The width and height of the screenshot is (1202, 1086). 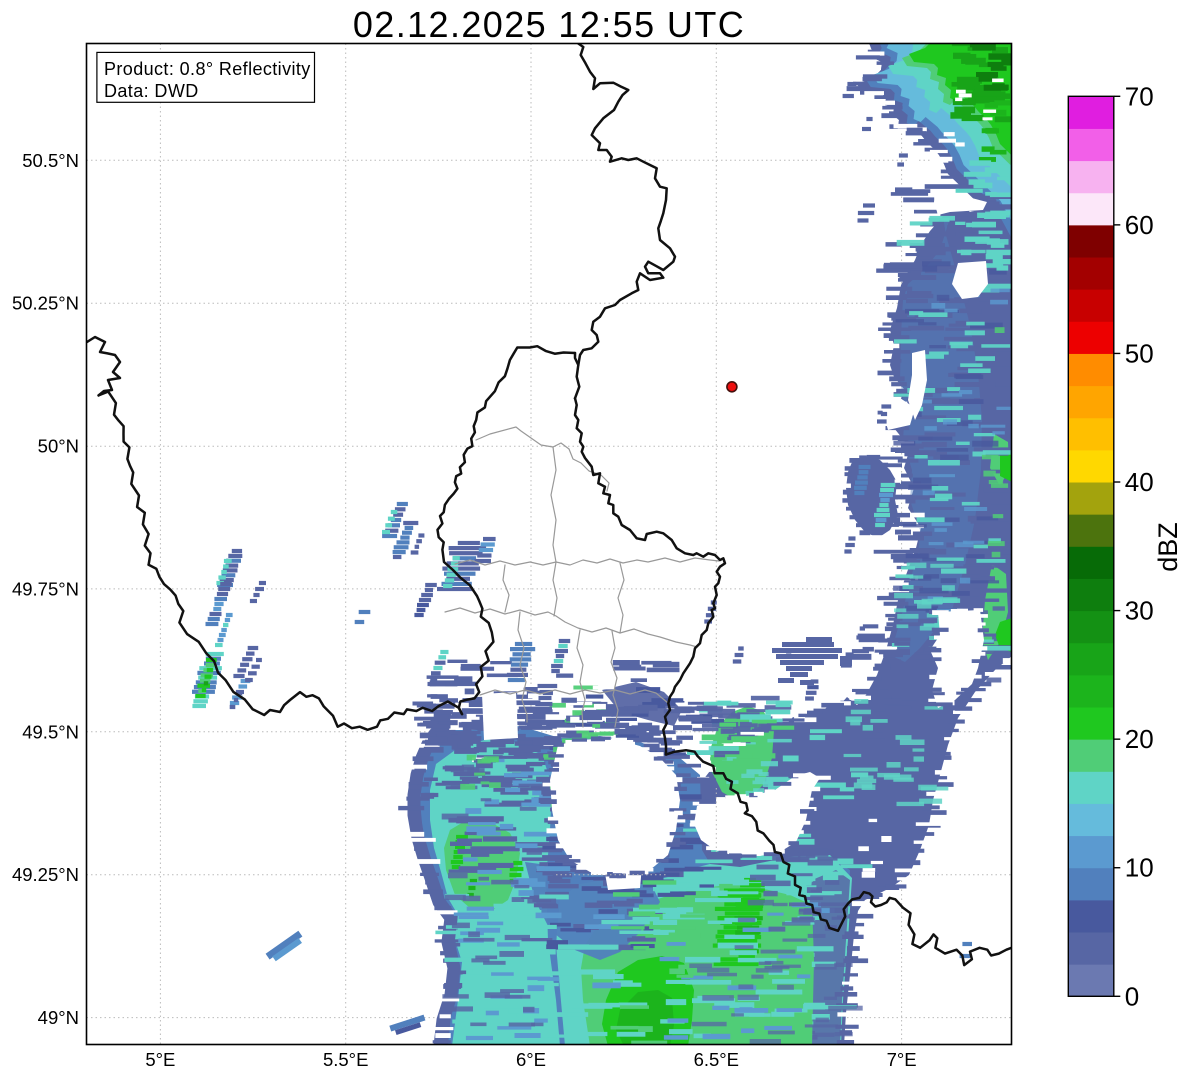 I want to click on svg-text: Data: DWD, so click(x=151, y=91).